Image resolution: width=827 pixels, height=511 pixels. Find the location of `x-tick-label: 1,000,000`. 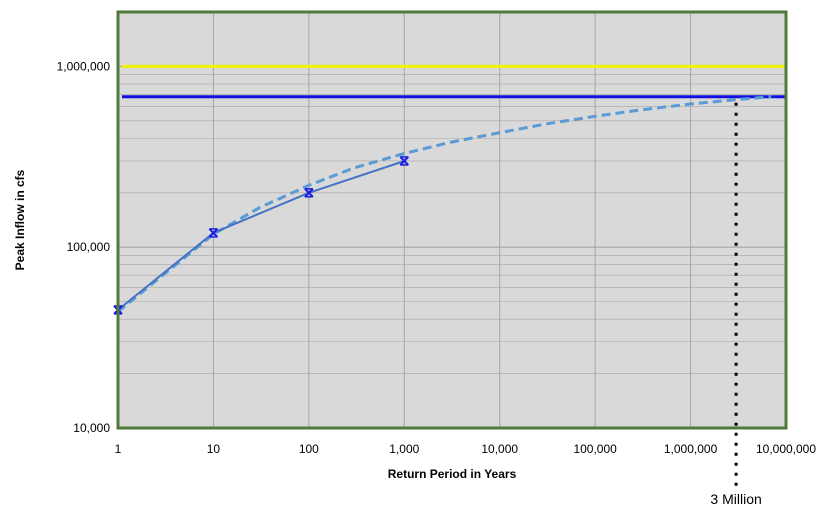

x-tick-label: 1,000,000 is located at coordinates (691, 449).